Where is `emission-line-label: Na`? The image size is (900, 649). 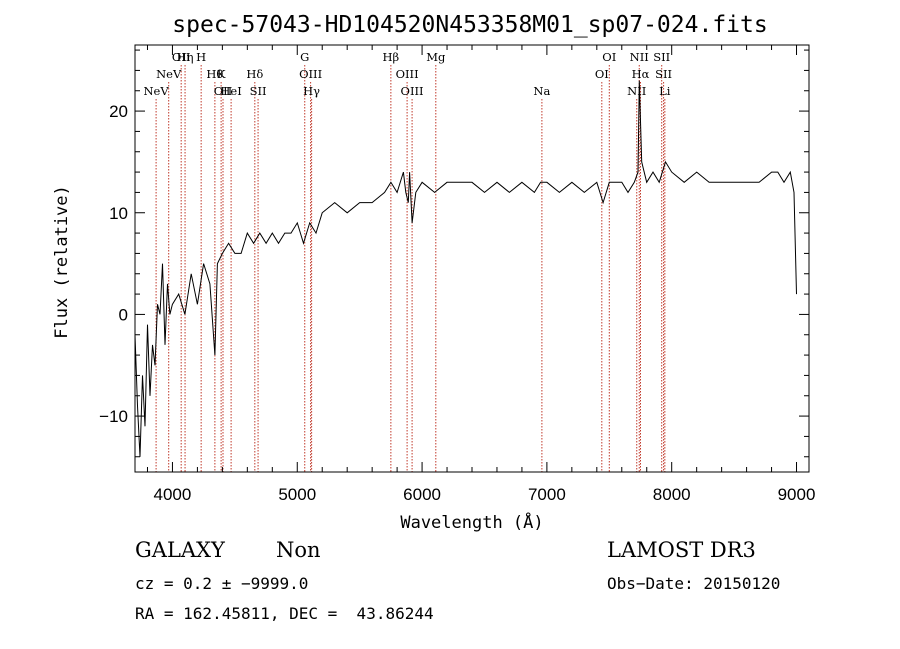 emission-line-label: Na is located at coordinates (541, 91).